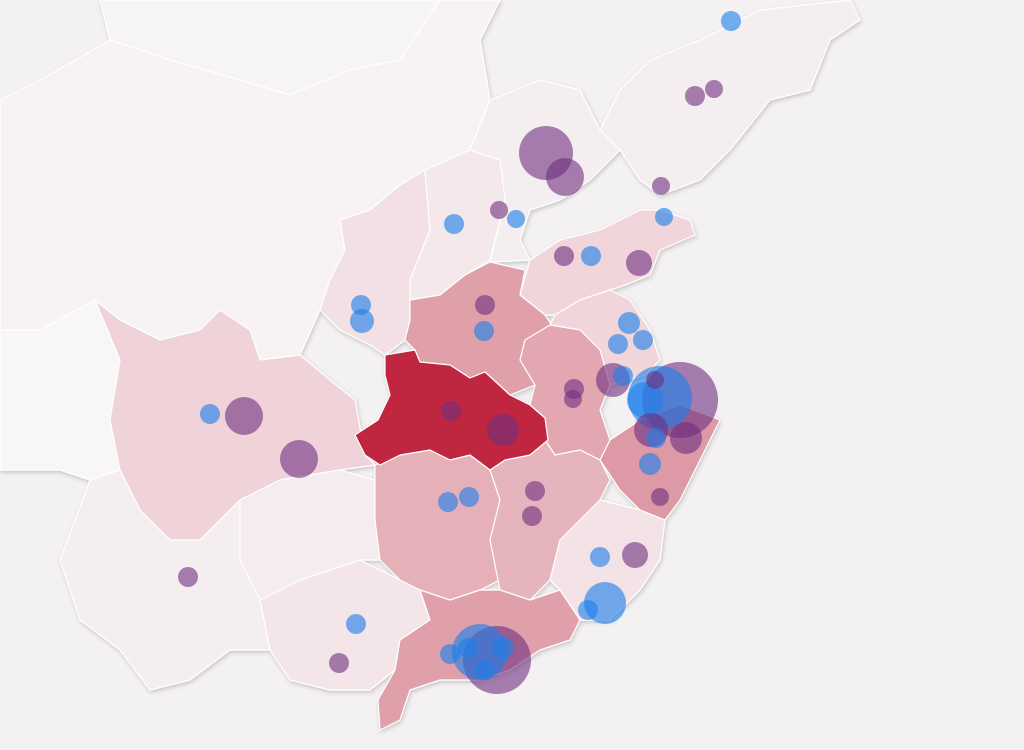  What do you see at coordinates (730, 98) in the screenshot?
I see `province` at bounding box center [730, 98].